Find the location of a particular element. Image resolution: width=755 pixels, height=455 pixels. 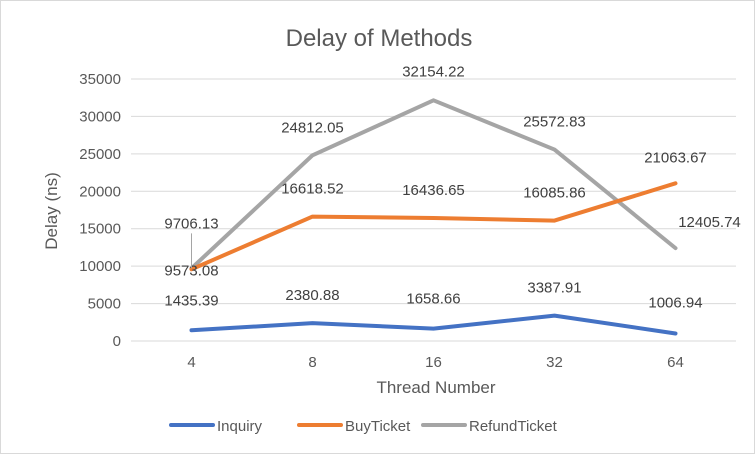

data-label-inquiry: 1435.39 is located at coordinates (191, 300).